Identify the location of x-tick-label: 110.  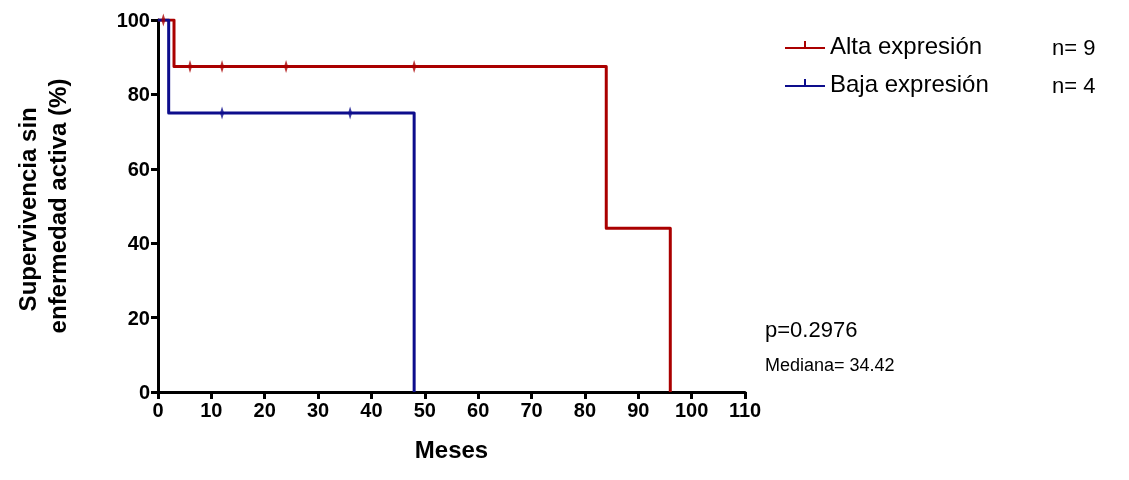
(745, 410).